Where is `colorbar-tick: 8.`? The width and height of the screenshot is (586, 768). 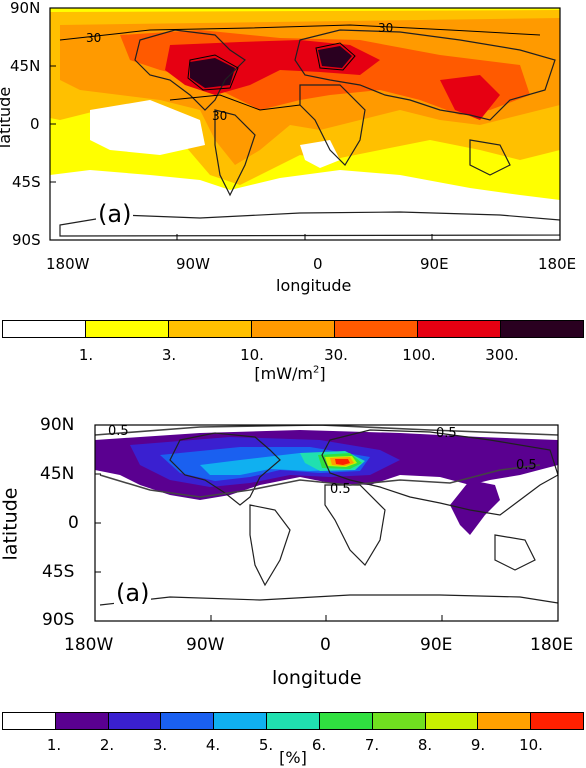 colorbar-tick: 8. is located at coordinates (425, 745).